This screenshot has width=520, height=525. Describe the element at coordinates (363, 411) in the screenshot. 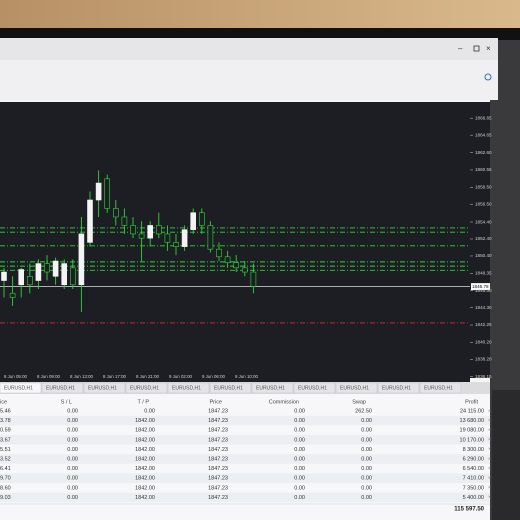

I see `cell: 262.50` at that location.